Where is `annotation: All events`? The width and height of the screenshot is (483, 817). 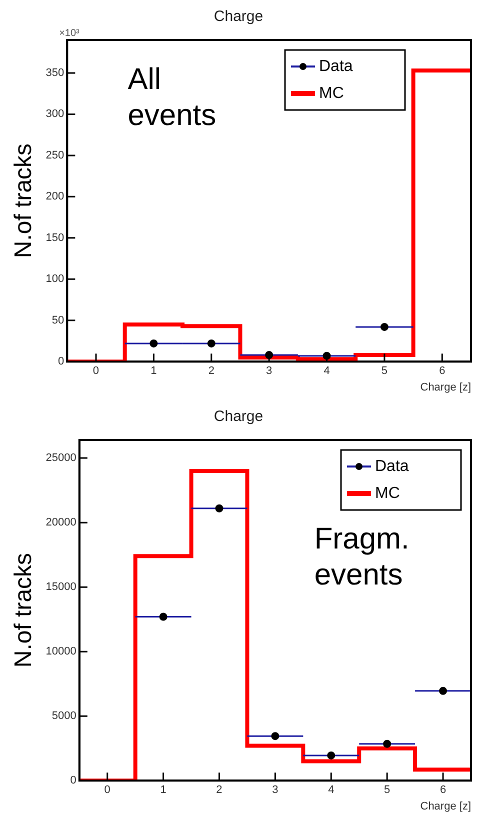
annotation: All events is located at coordinates (172, 97).